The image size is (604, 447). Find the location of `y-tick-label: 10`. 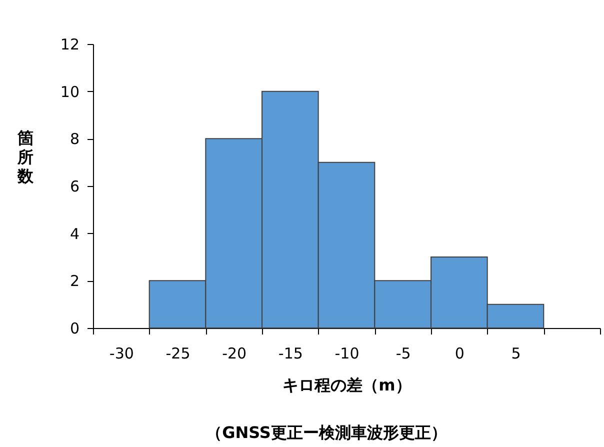

y-tick-label: 10 is located at coordinates (70, 91).